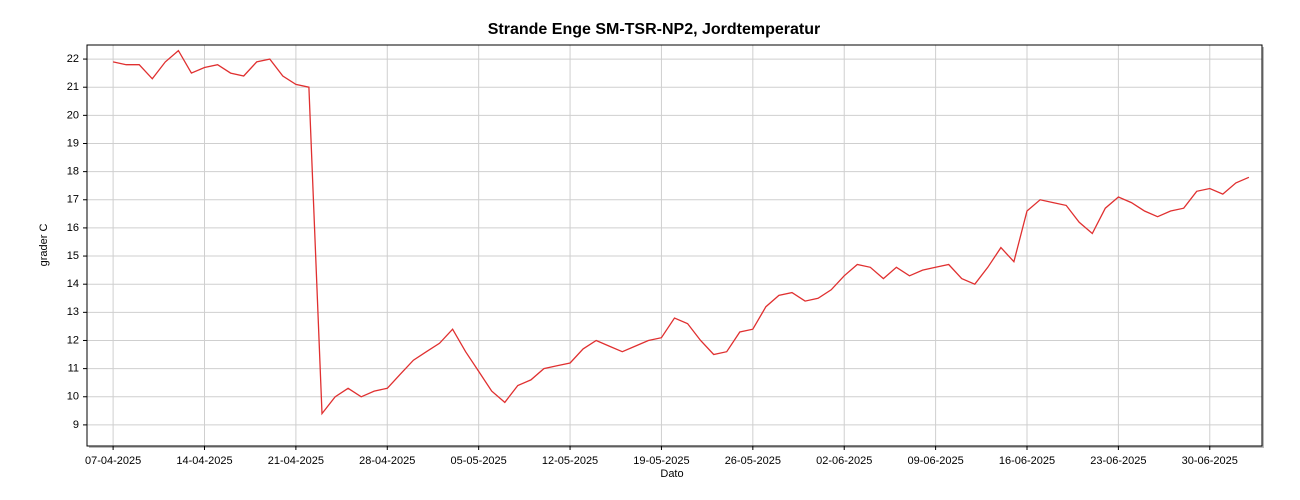 This screenshot has width=1300, height=500. I want to click on y-tick-label: 14, so click(73, 284).